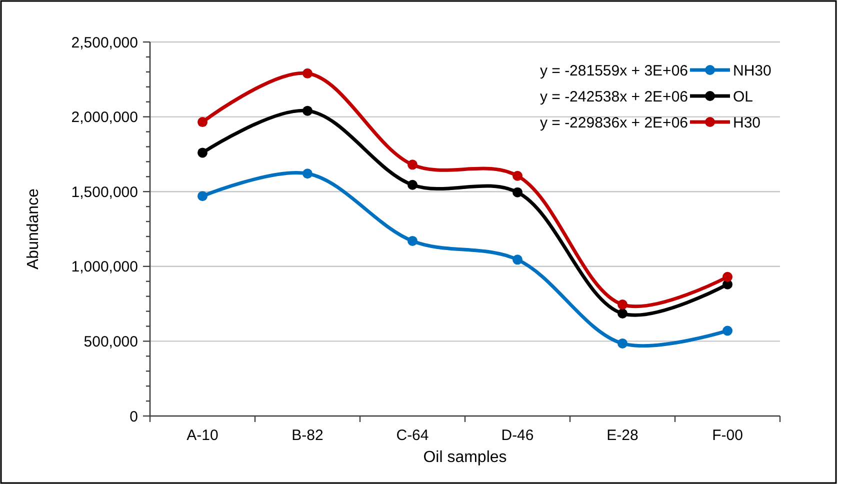  I want to click on x-tick-label: B-82, so click(308, 435).